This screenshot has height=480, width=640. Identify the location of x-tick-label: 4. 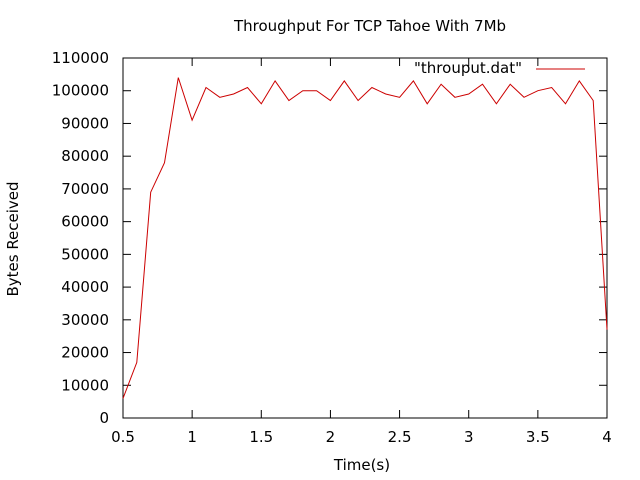
(607, 437).